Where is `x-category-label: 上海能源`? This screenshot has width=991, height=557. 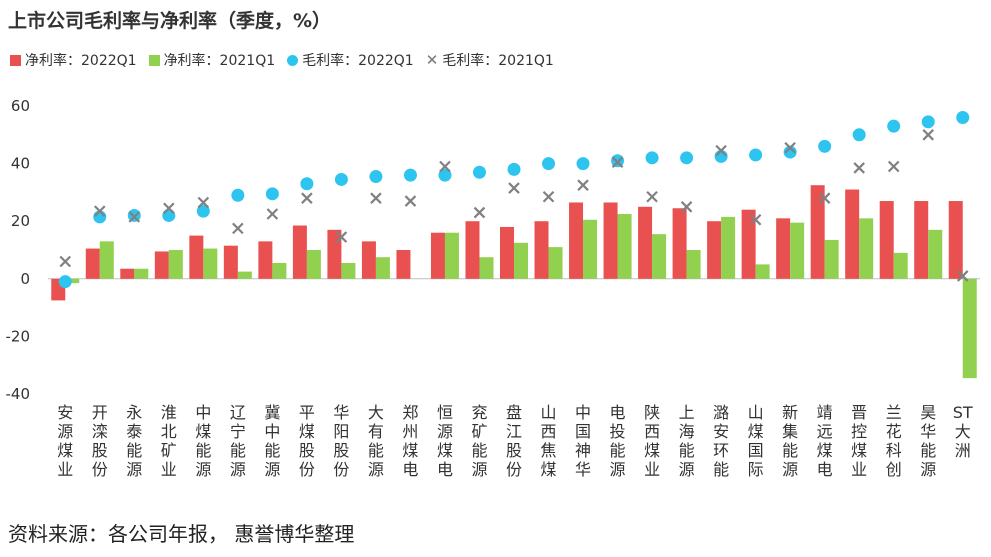 x-category-label: 上海能源 is located at coordinates (687, 441).